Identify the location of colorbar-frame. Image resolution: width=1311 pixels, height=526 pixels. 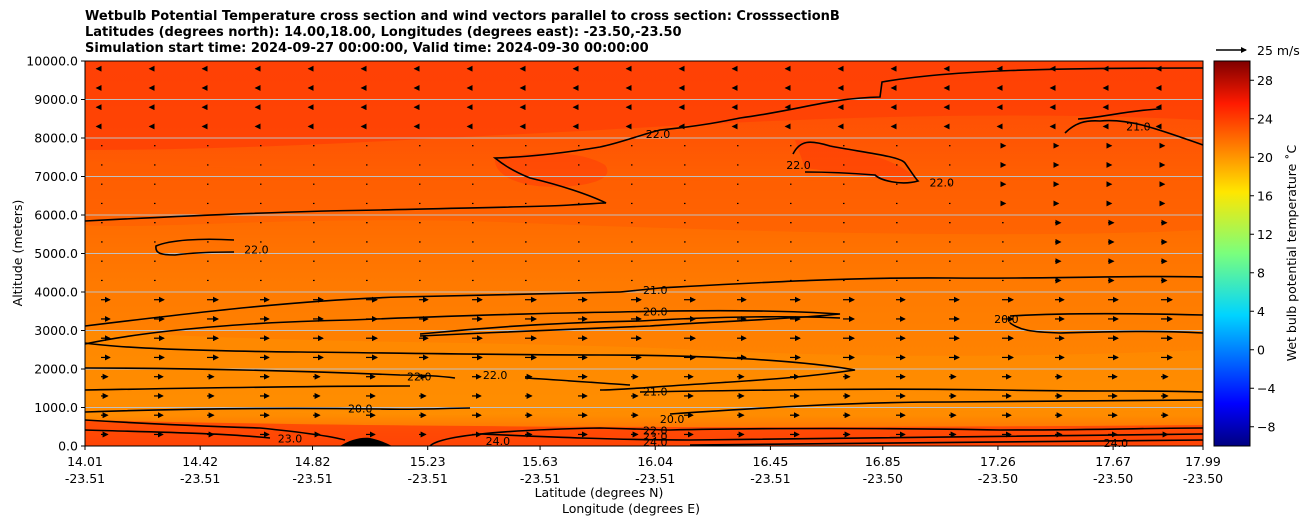
(1232, 253).